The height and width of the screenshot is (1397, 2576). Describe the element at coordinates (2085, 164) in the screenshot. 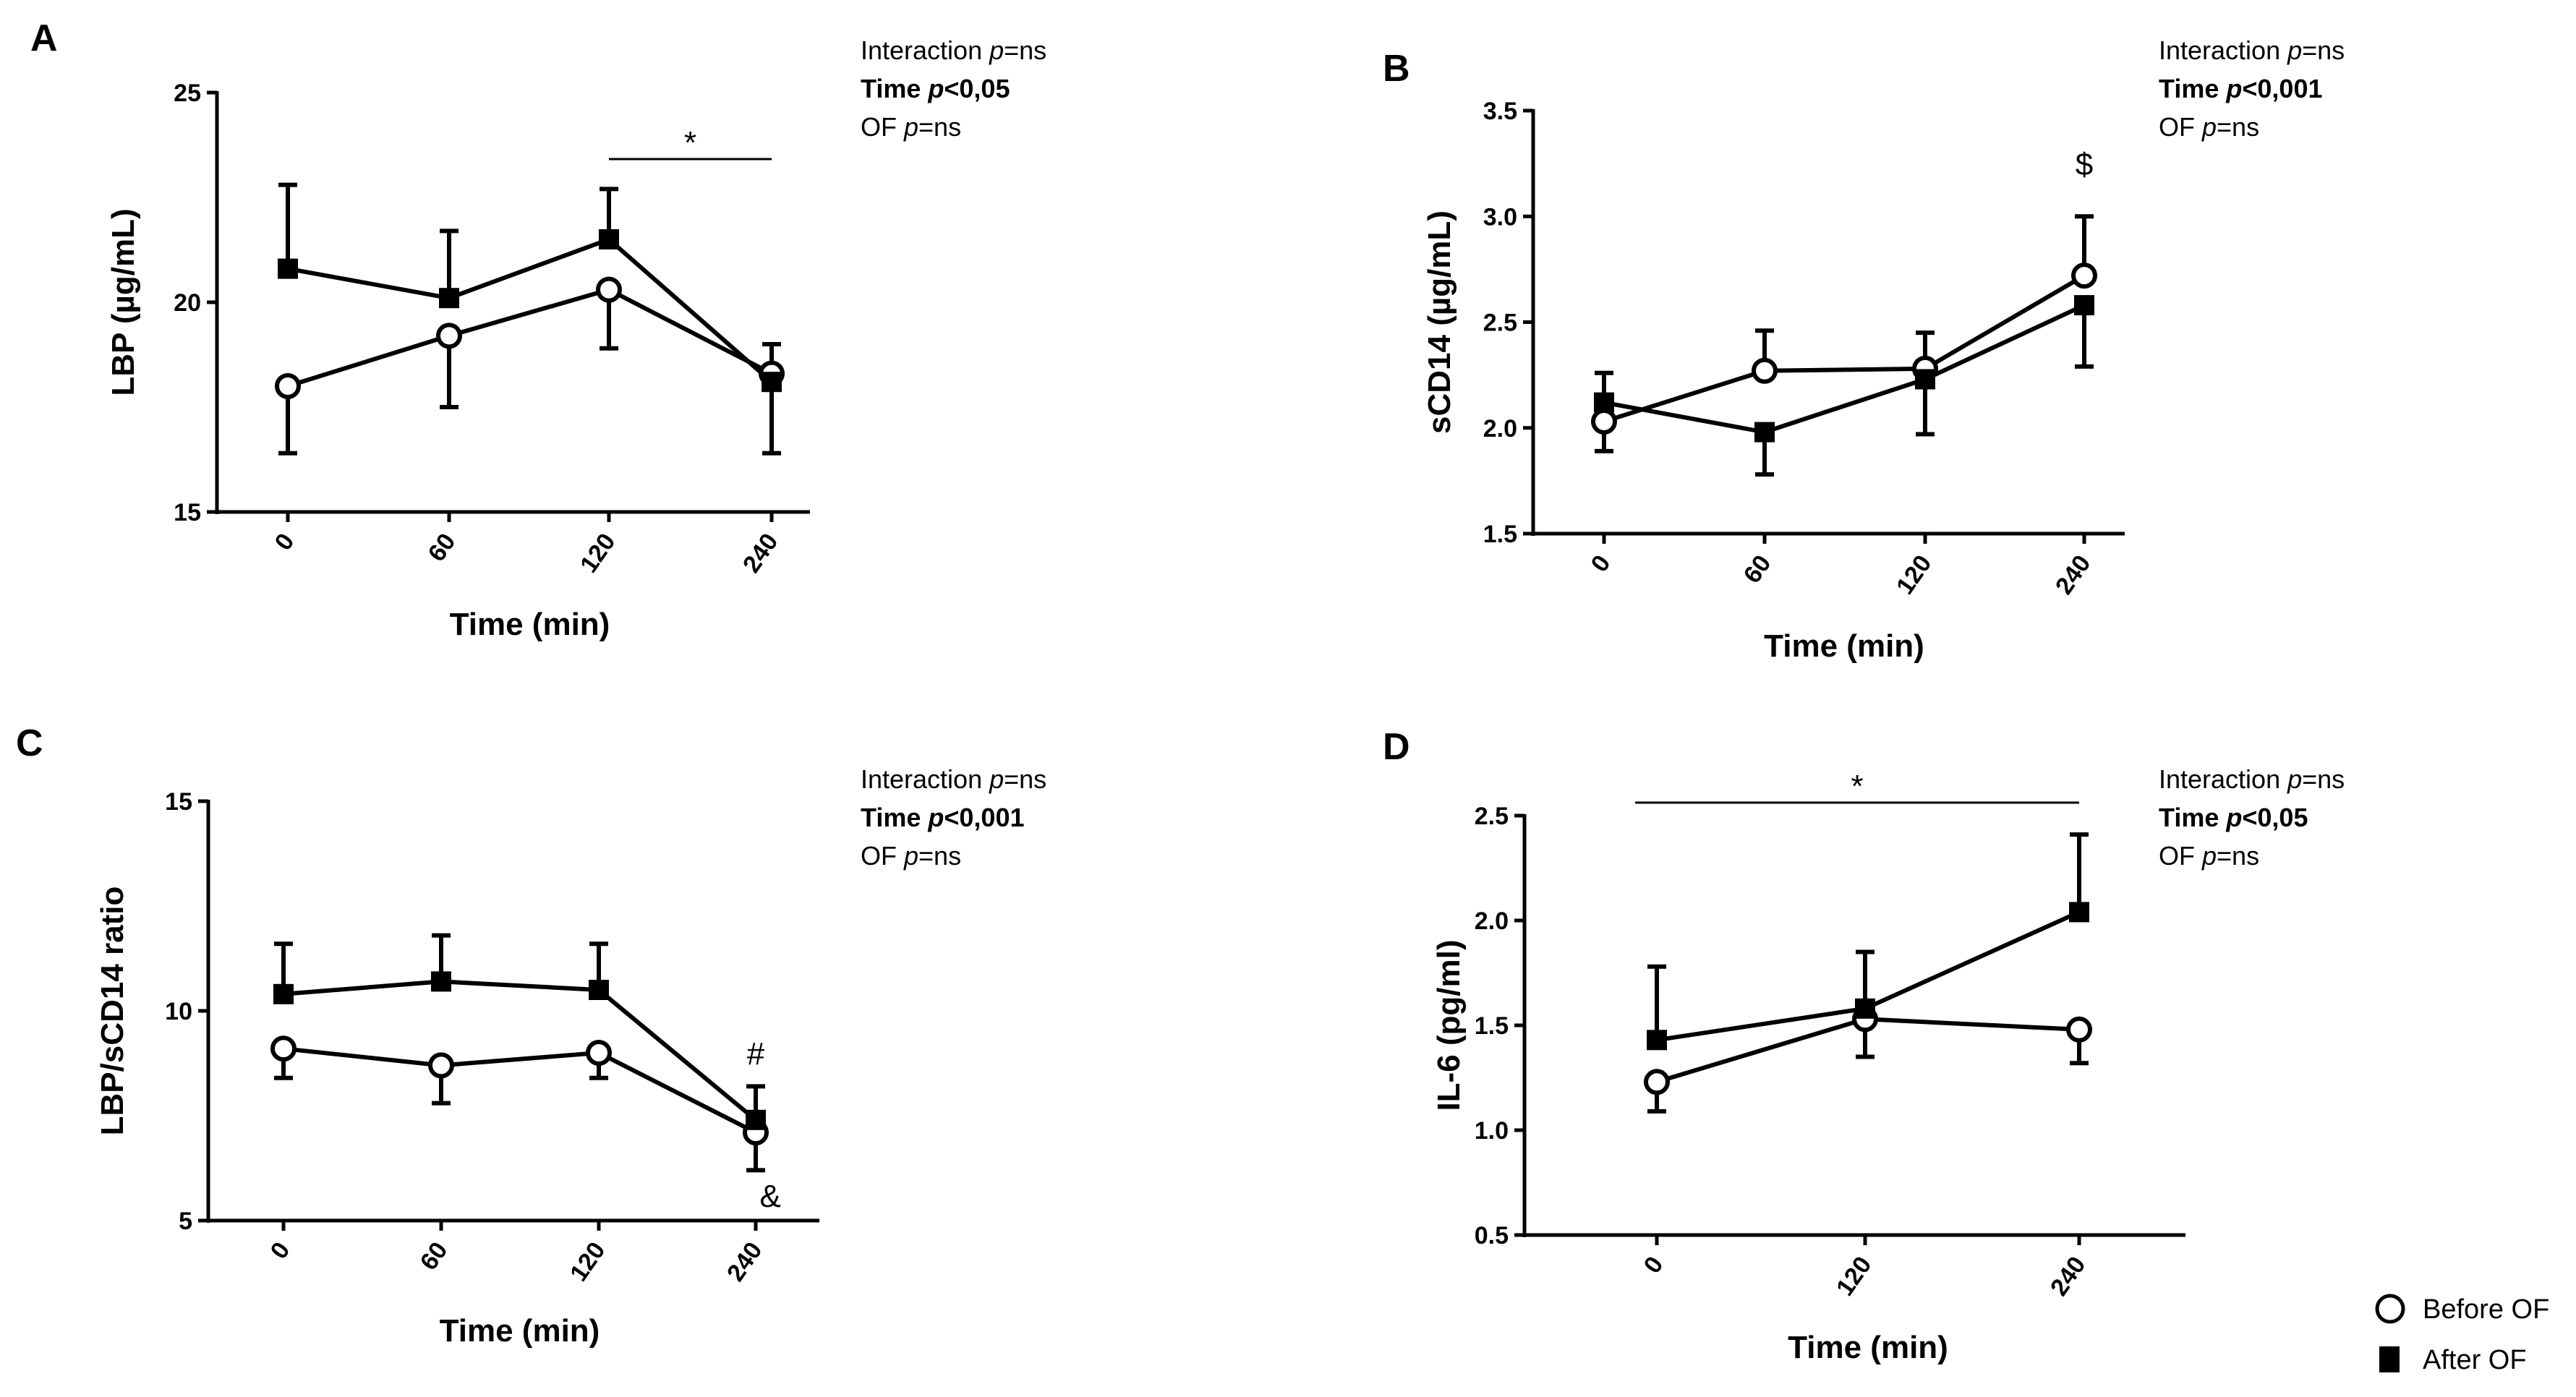

I see `significance-marker: $` at that location.